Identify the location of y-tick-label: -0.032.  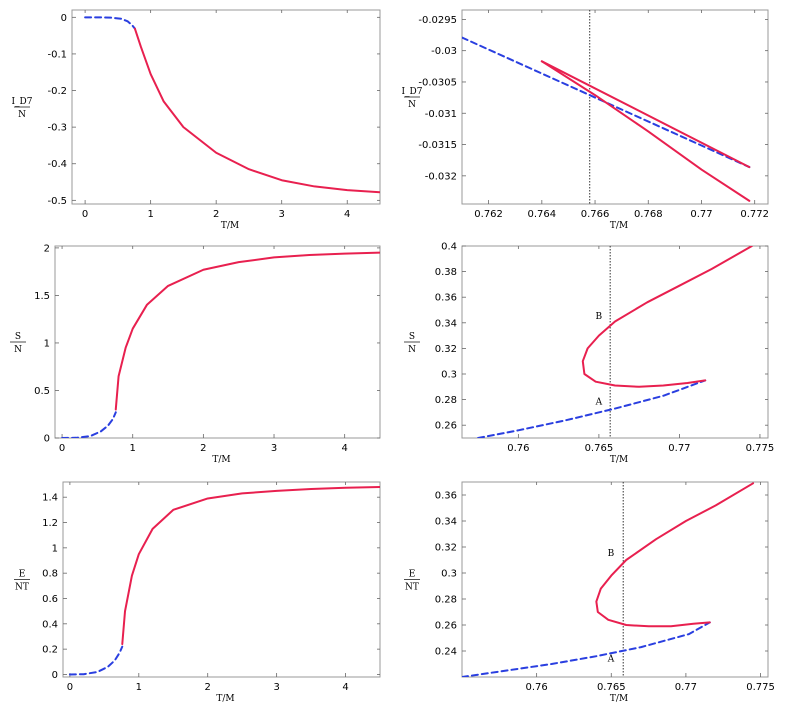
(441, 176).